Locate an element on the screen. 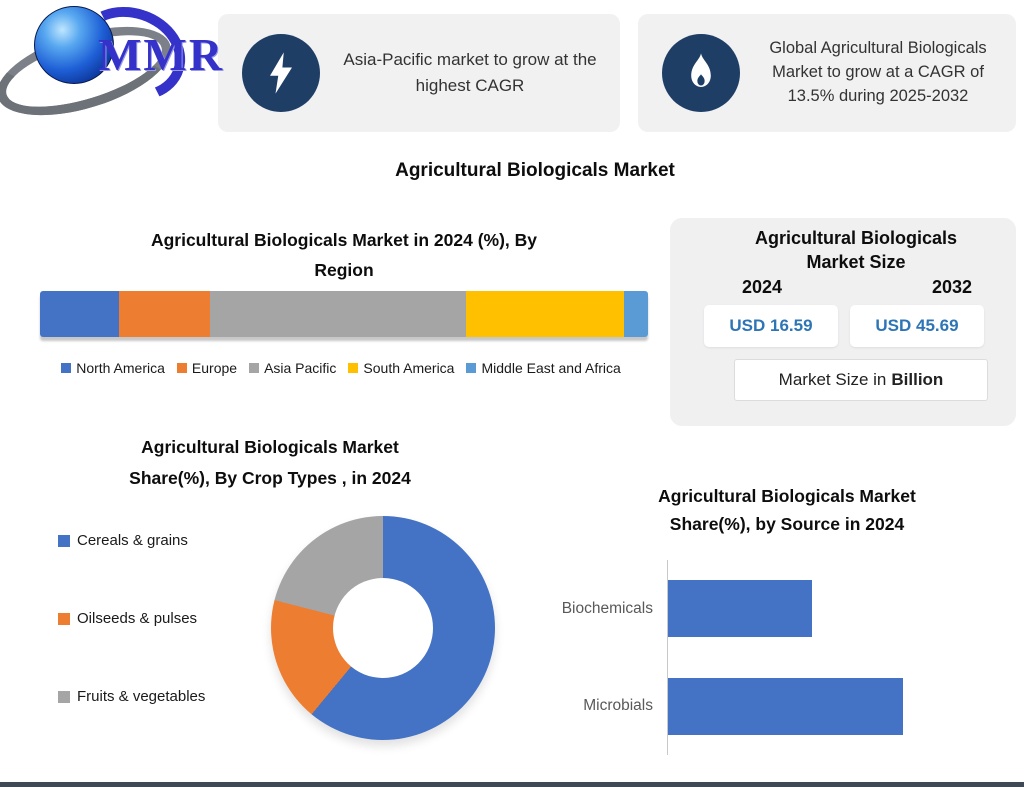 The height and width of the screenshot is (787, 1024). crop-donut is located at coordinates (383, 628).